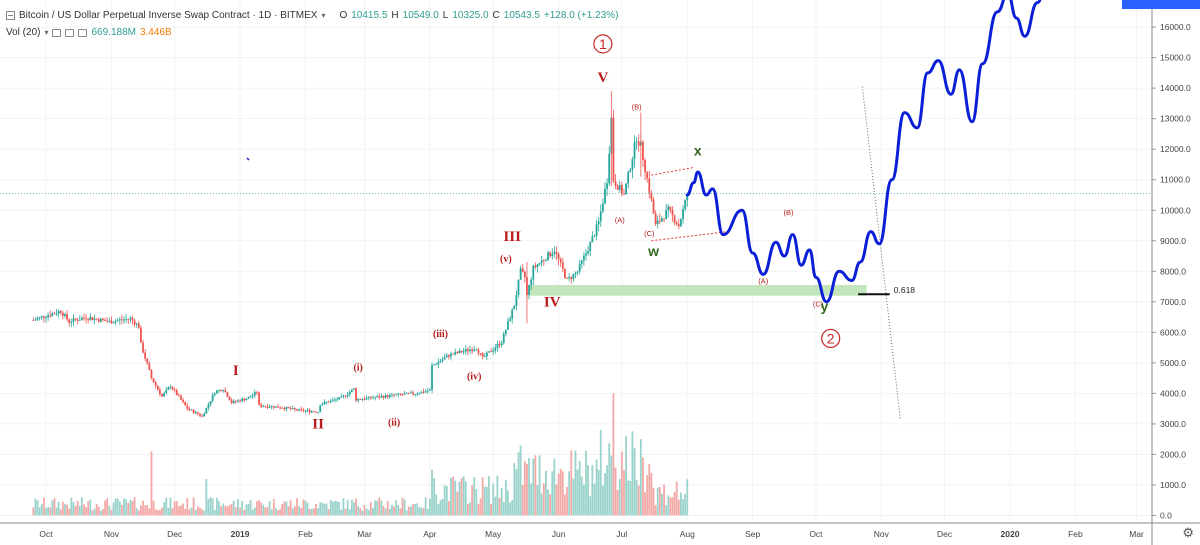 This screenshot has width=1200, height=545. I want to click on settings-icon, so click(70, 32).